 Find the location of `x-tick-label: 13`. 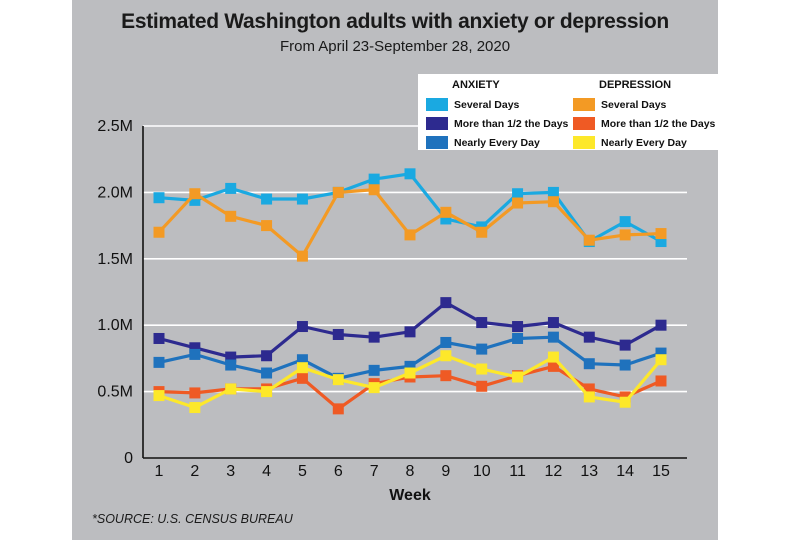

x-tick-label: 13 is located at coordinates (589, 471).